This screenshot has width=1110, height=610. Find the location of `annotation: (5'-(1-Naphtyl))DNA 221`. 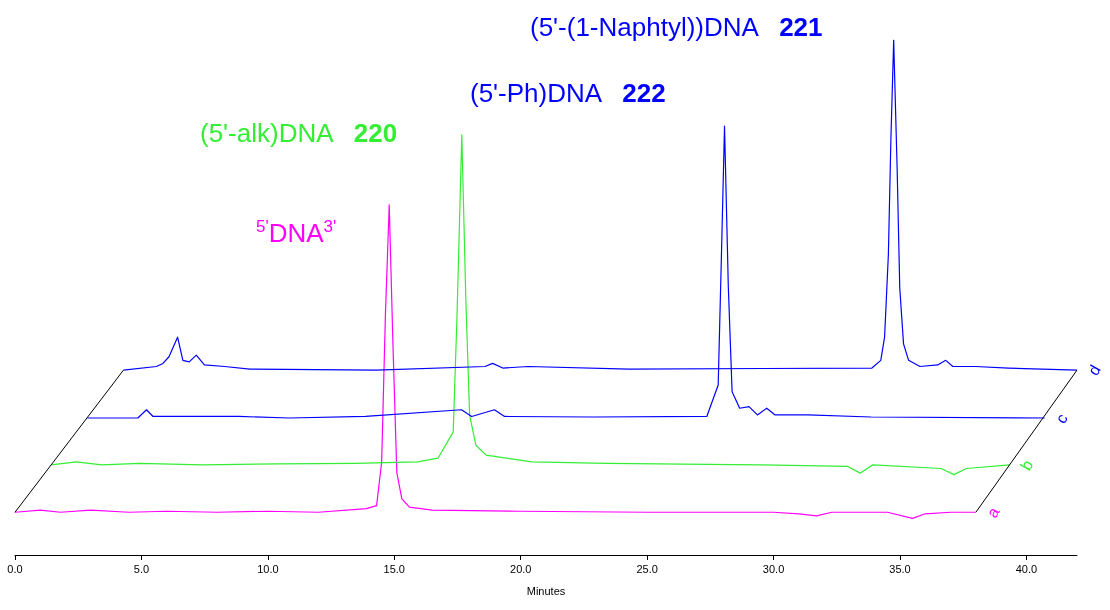

annotation: (5'-(1-Naphtyl))DNA 221 is located at coordinates (676, 27).